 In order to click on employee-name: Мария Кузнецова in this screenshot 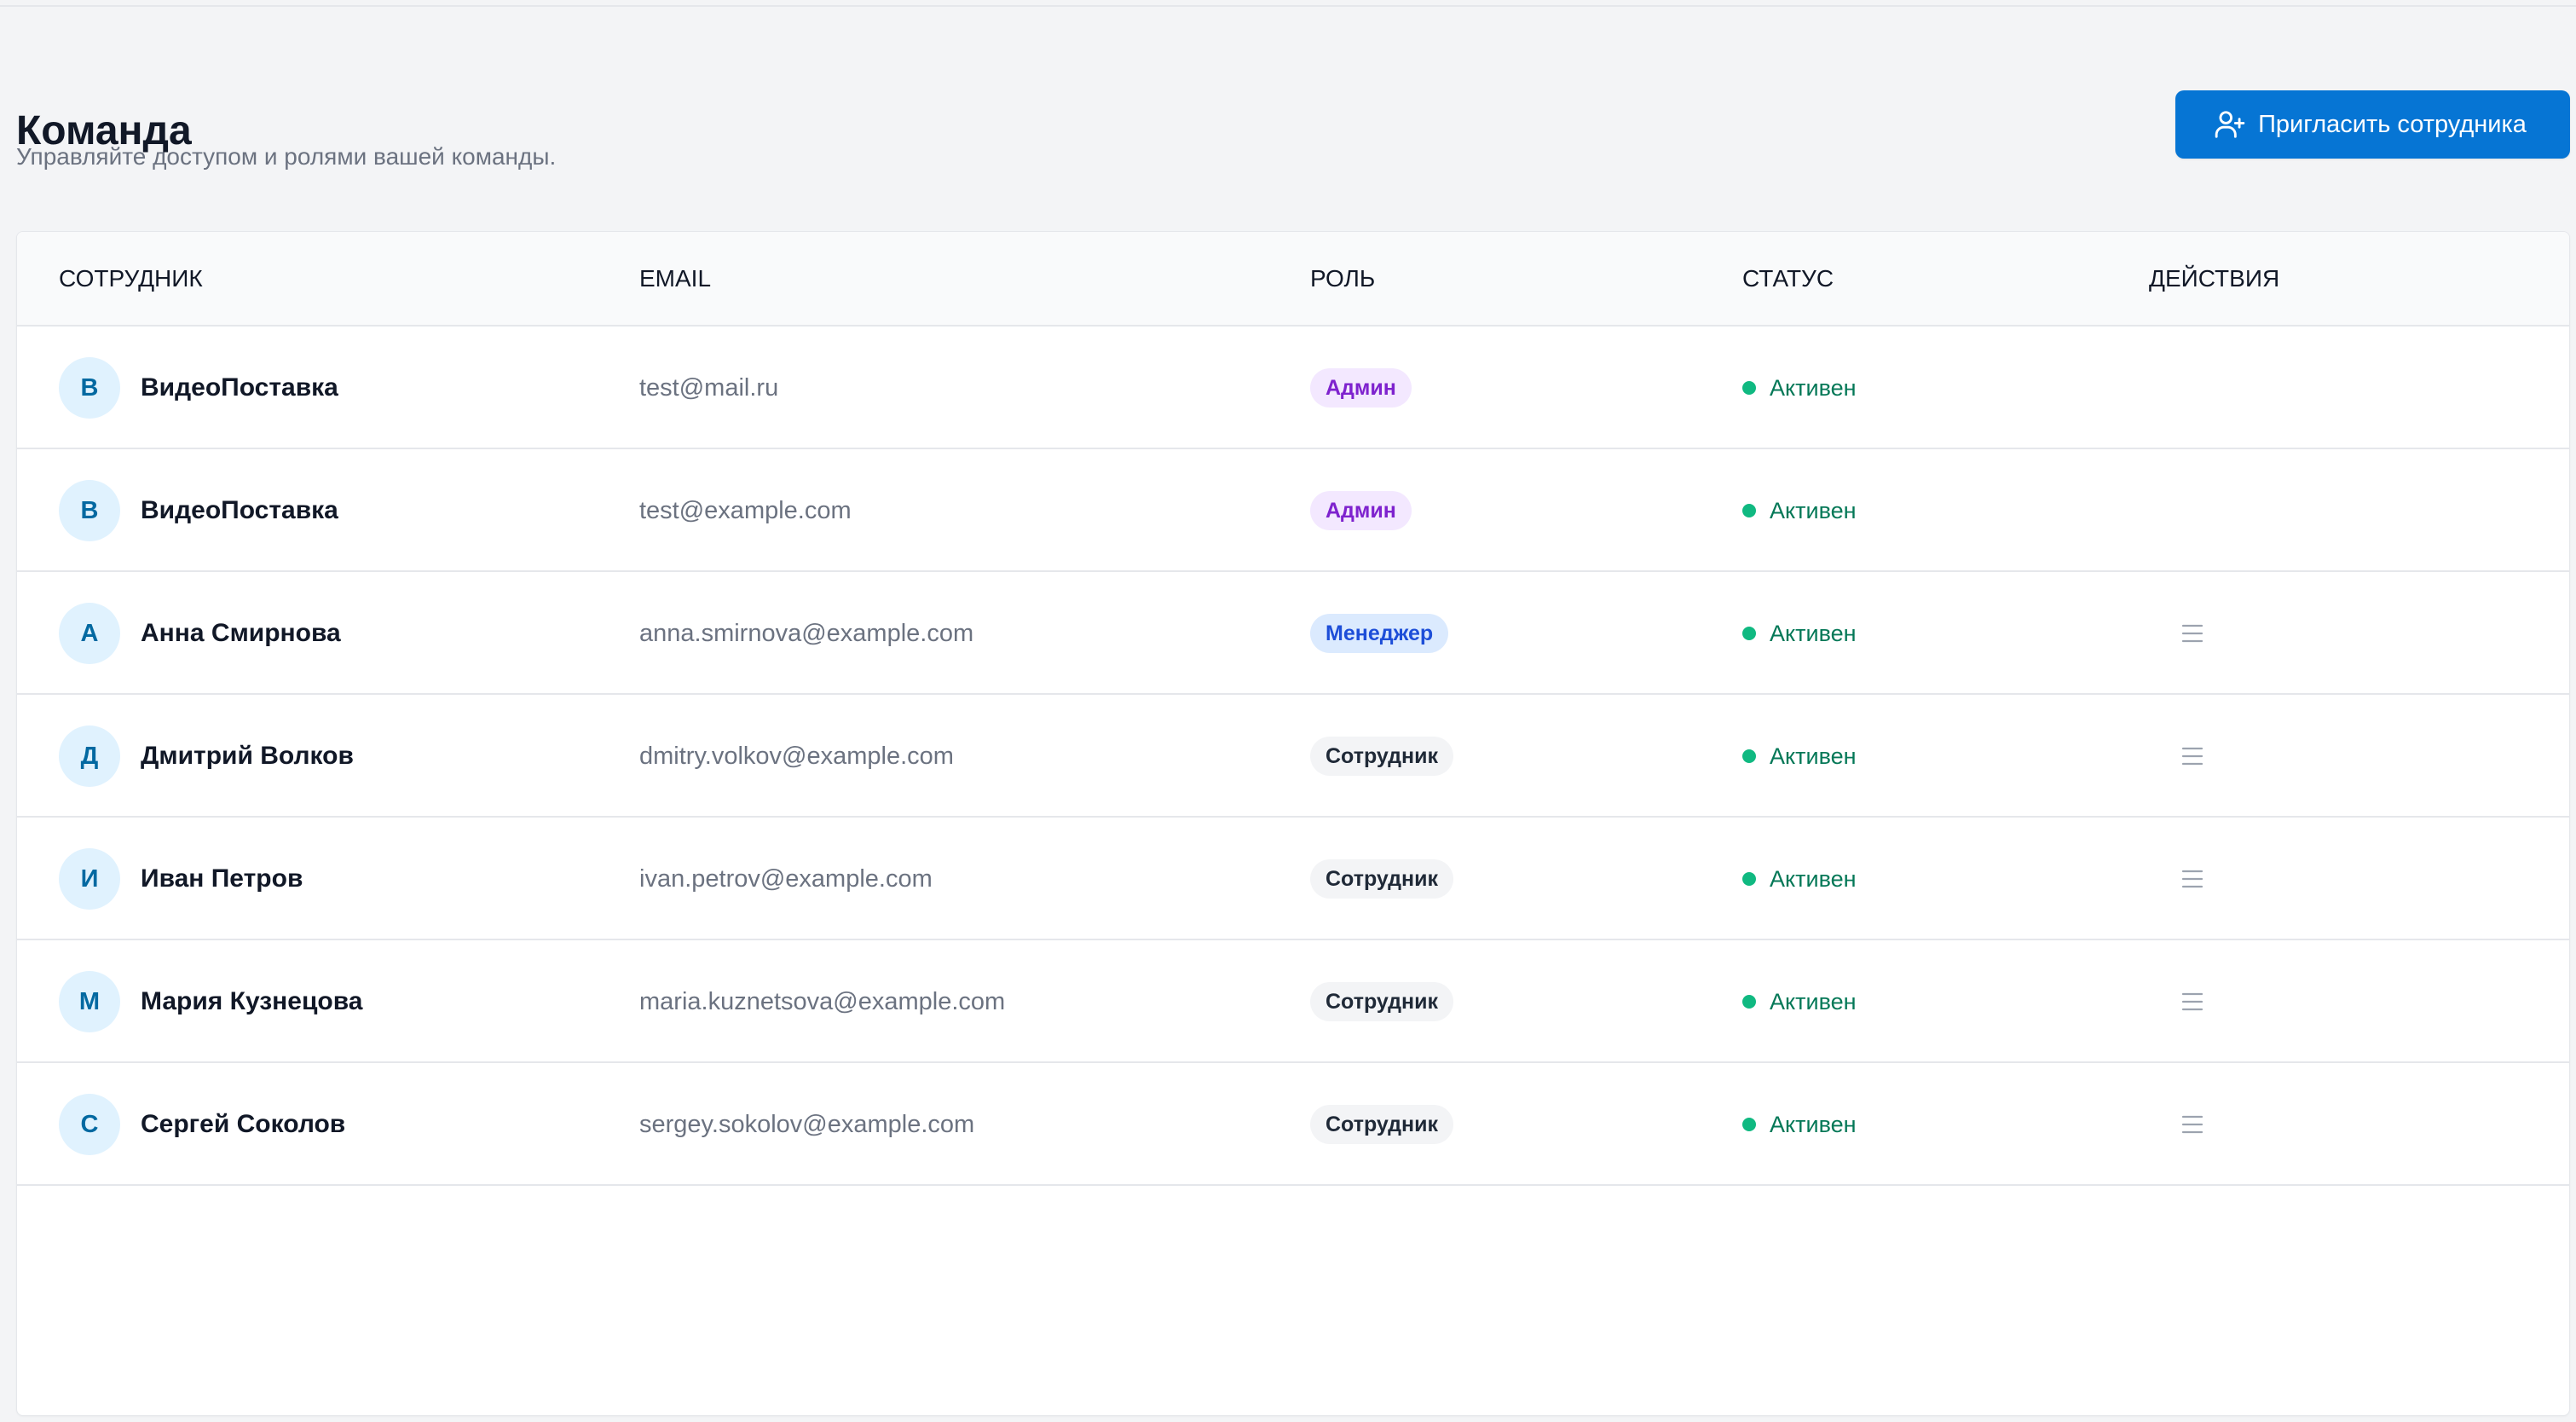, I will do `click(252, 1001)`.